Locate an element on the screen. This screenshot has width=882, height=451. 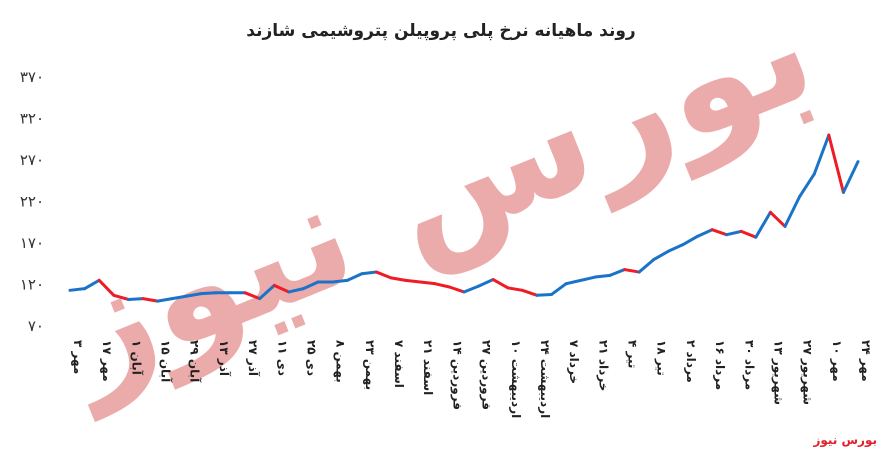
x-tick-label: ۱۶ مرداد is located at coordinates (720, 365).